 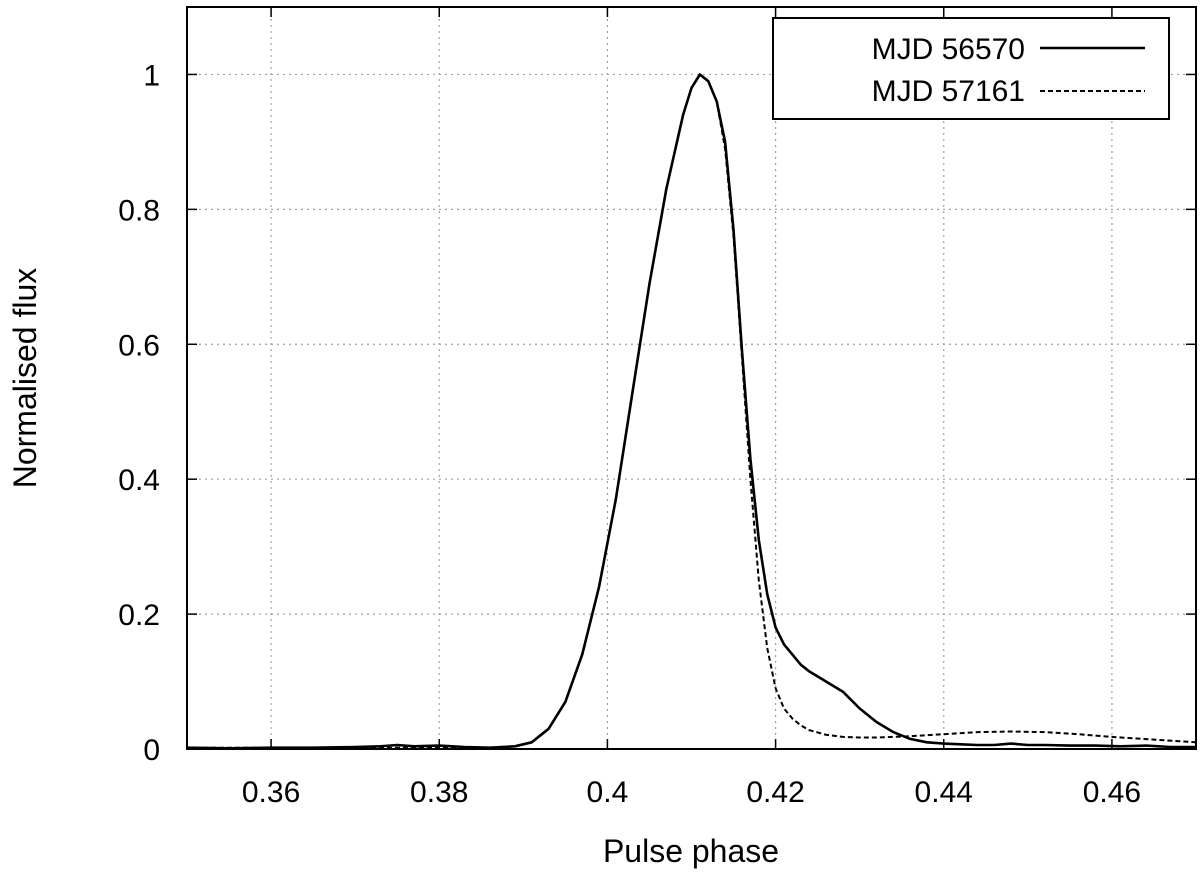 I want to click on y-tick-label: 0.8, so click(x=139, y=210).